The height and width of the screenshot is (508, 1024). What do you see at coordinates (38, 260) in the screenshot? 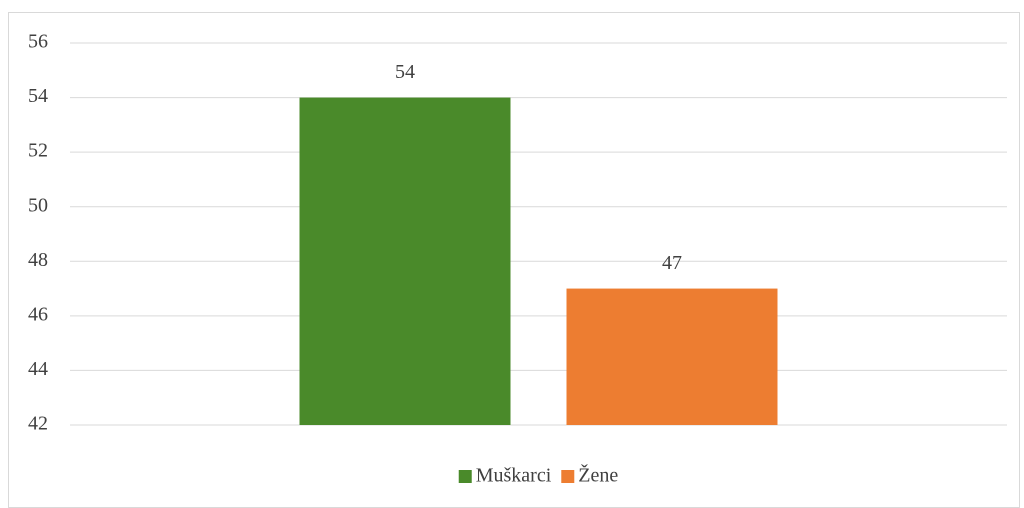
I see `y-tick-label: 48` at bounding box center [38, 260].